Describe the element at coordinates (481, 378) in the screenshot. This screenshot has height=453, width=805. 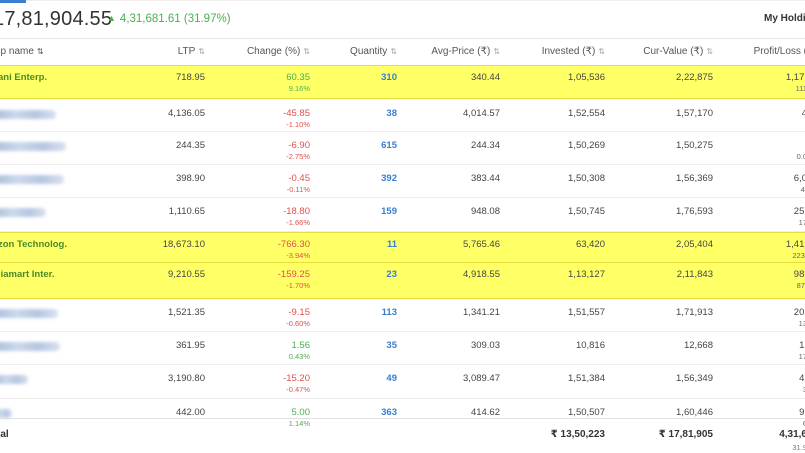
I see `avg-price-value: 3,089.47` at that location.